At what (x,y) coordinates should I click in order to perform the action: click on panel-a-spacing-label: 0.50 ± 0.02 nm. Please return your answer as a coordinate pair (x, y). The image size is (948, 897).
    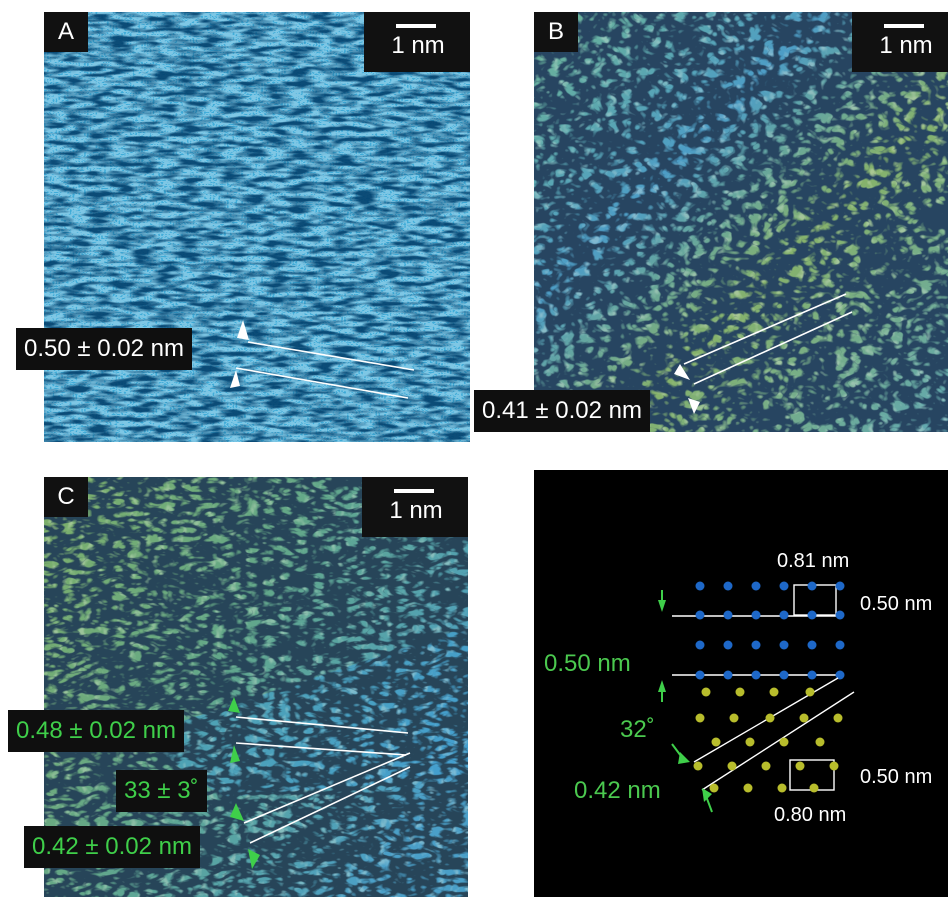
    Looking at the image, I should click on (104, 349).